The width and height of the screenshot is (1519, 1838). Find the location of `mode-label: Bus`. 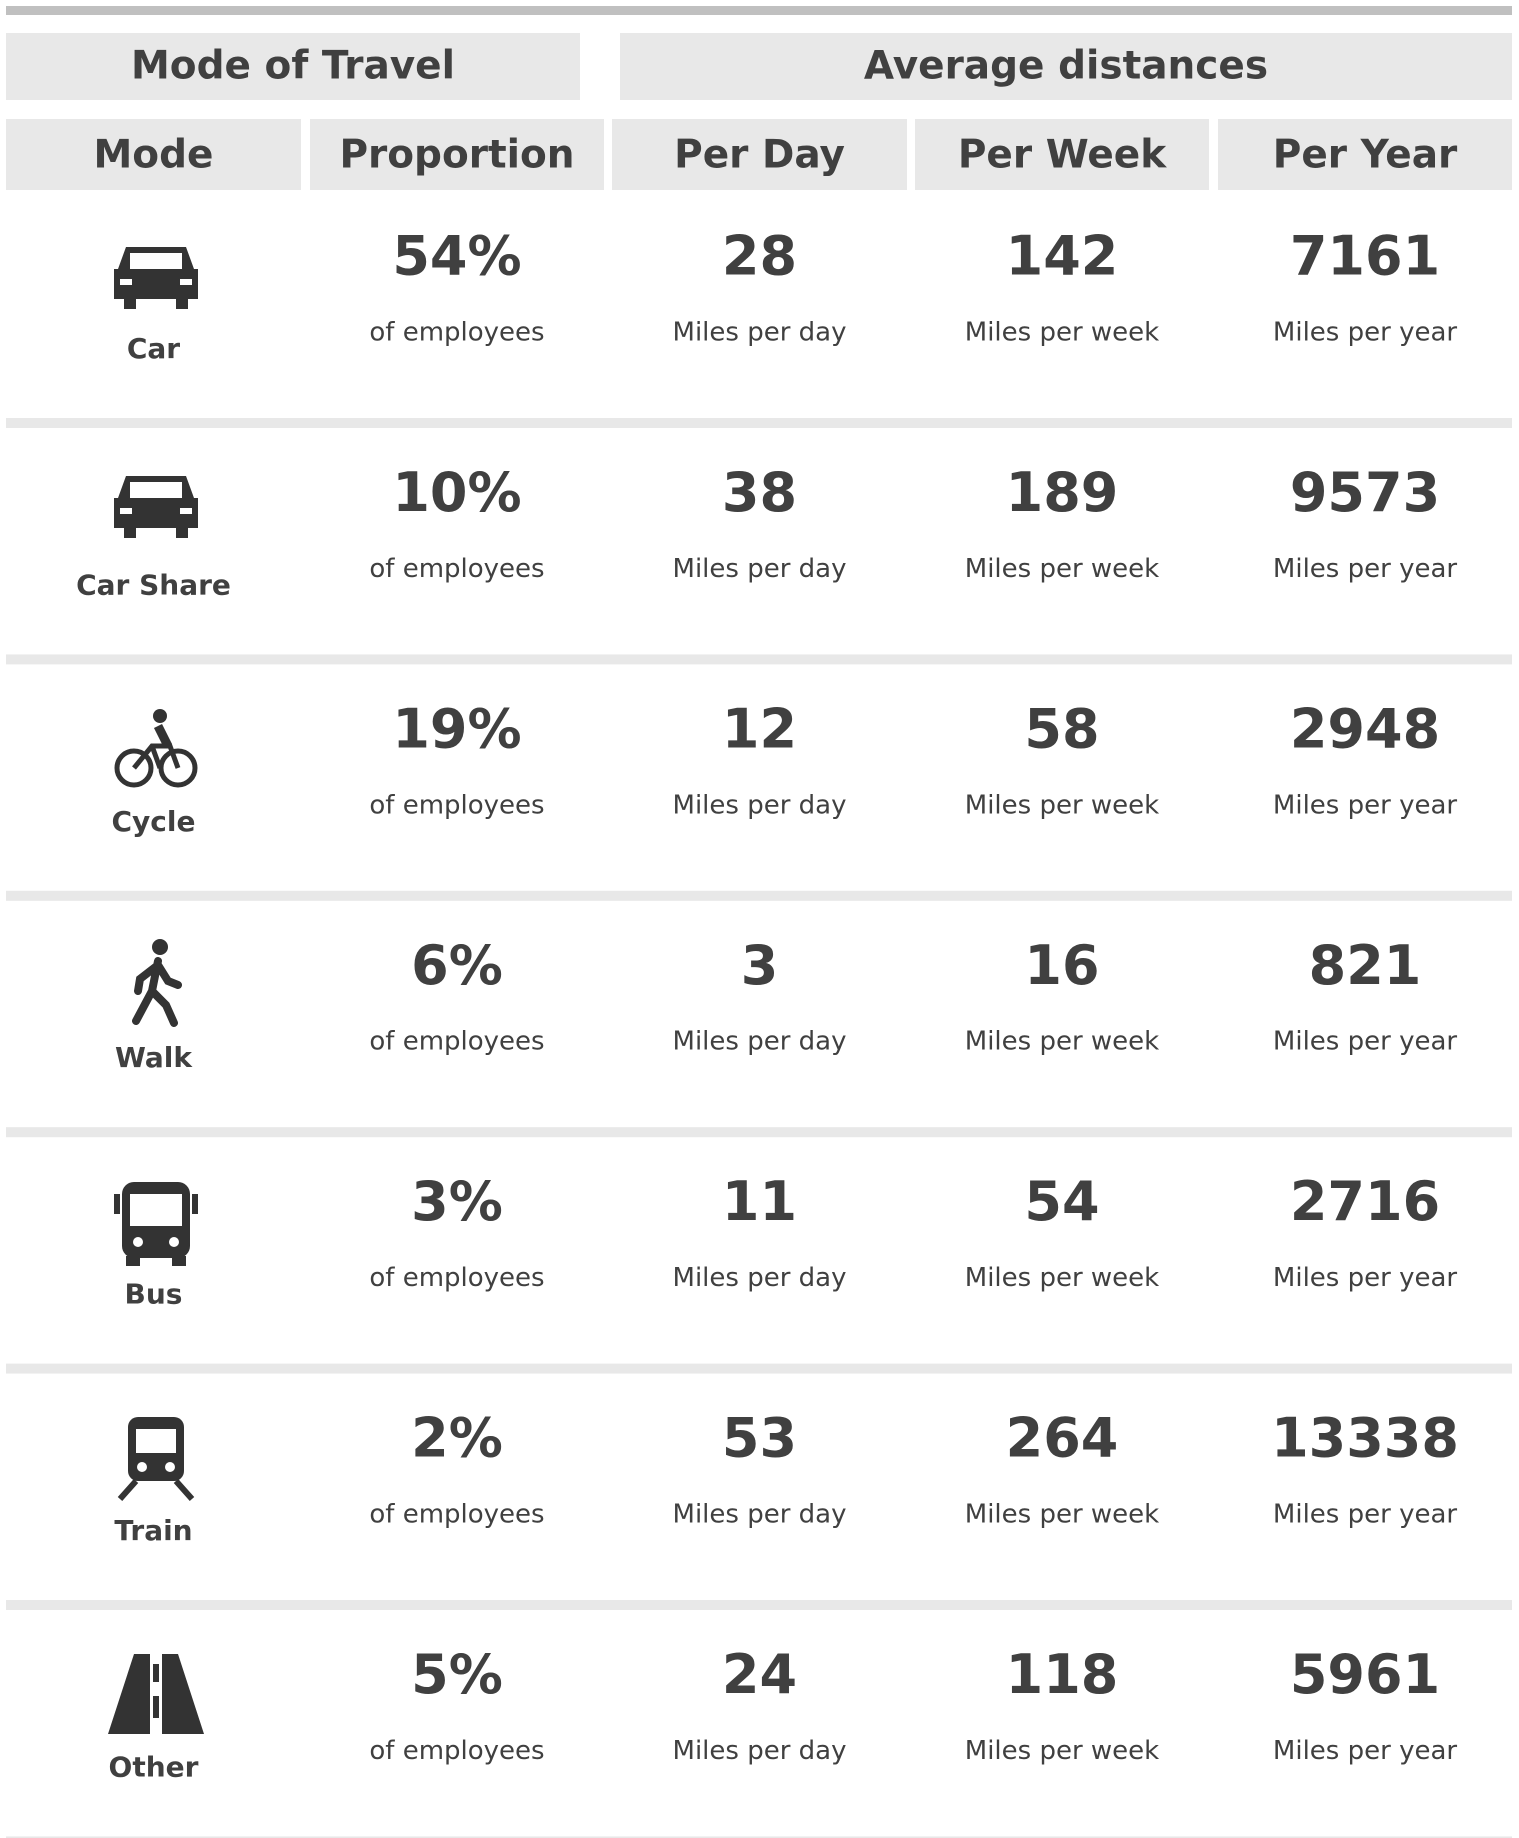

mode-label: Bus is located at coordinates (154, 1294).